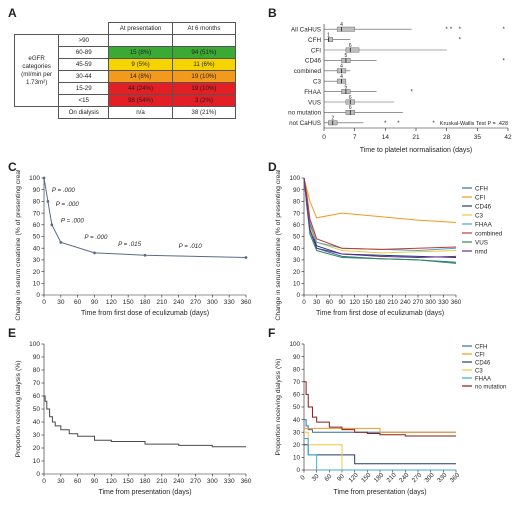 This screenshot has height=509, width=520. Describe the element at coordinates (308, 71) in the screenshot. I see `category-label: combined` at that location.